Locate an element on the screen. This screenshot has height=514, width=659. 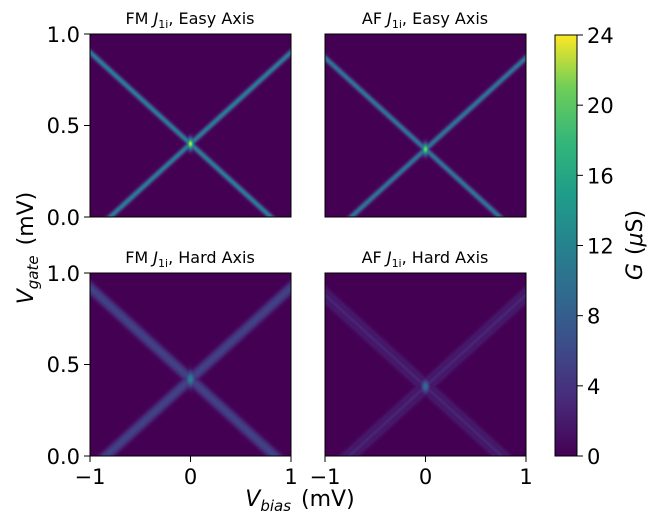
colorbar-tick-label: 4 is located at coordinates (593, 387).